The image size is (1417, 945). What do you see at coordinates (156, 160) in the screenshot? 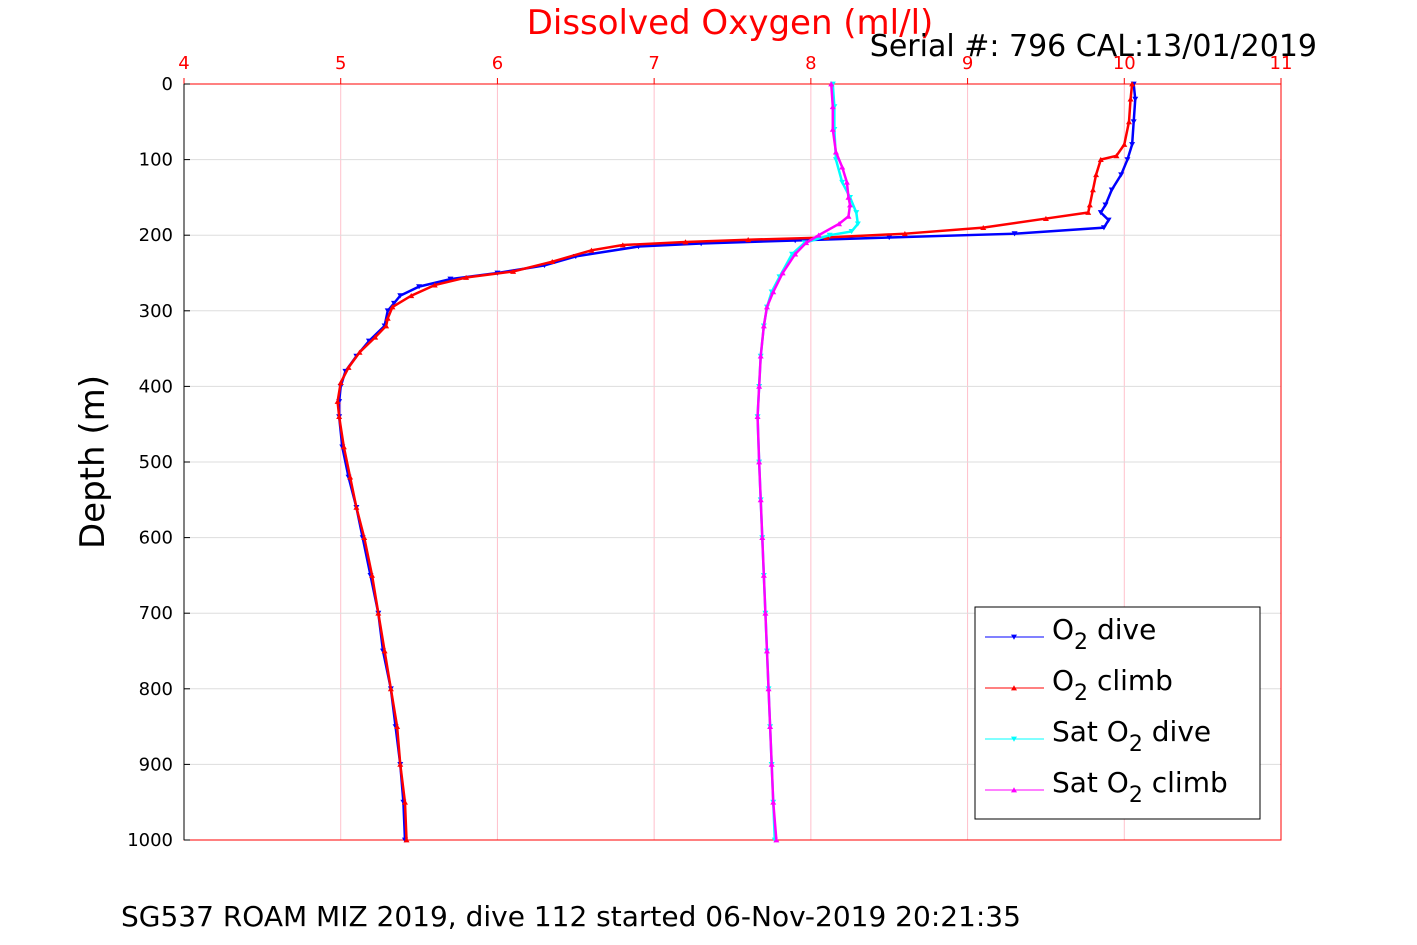
I see `y-tick-label: 100` at bounding box center [156, 160].